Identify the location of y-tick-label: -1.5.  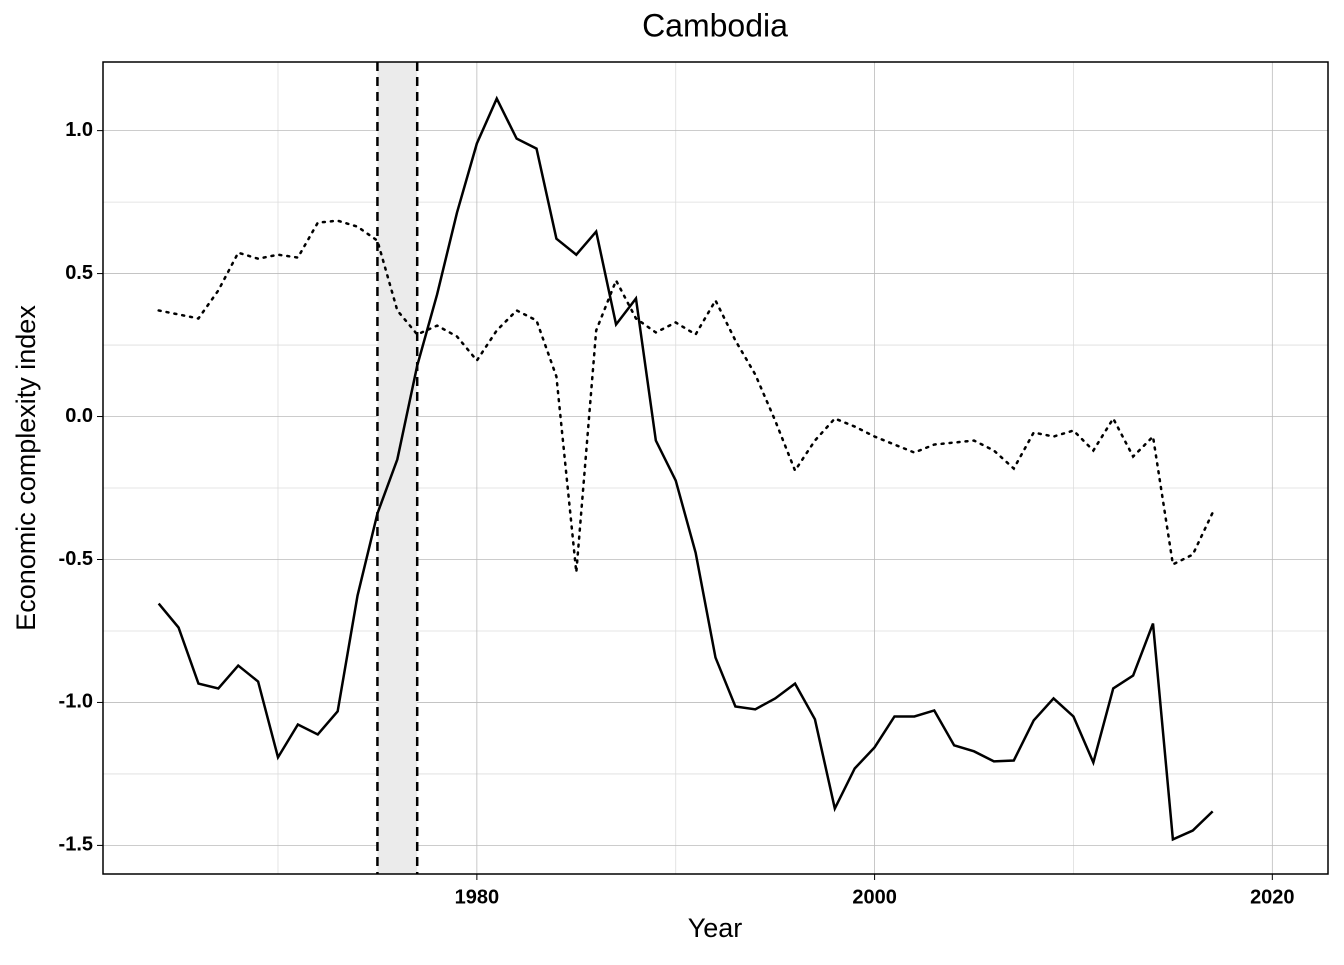
(76, 845).